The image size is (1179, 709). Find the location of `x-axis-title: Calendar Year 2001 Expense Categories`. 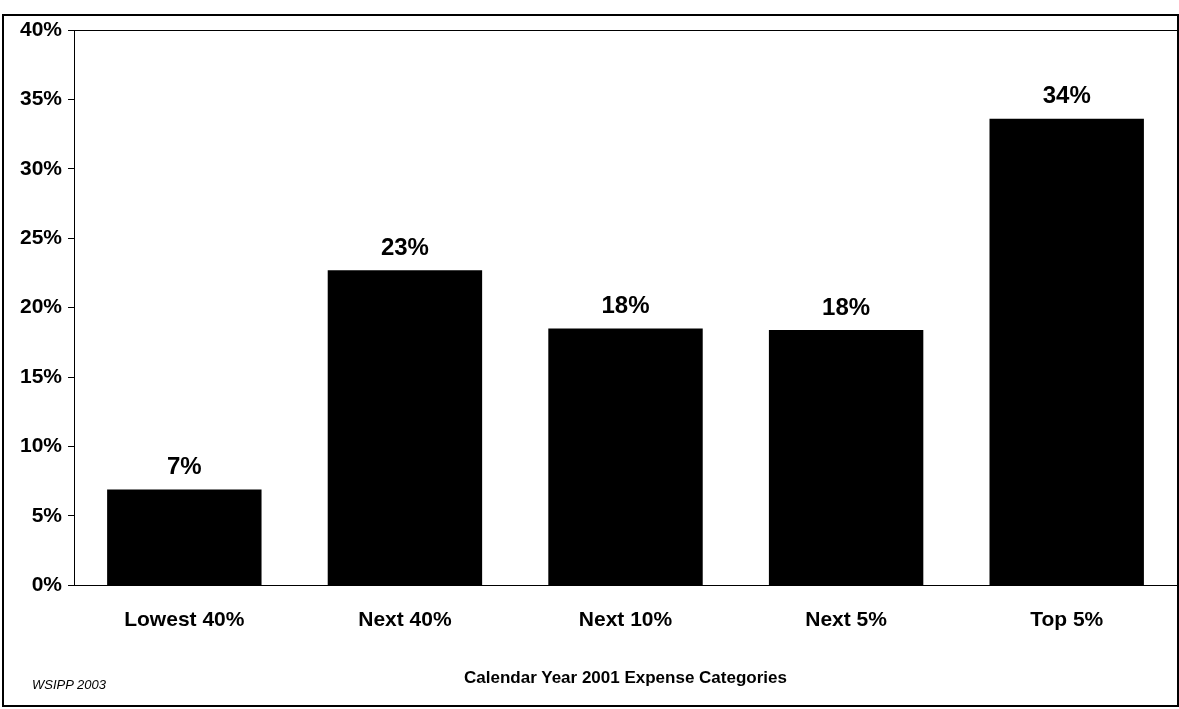

x-axis-title: Calendar Year 2001 Expense Categories is located at coordinates (625, 678).